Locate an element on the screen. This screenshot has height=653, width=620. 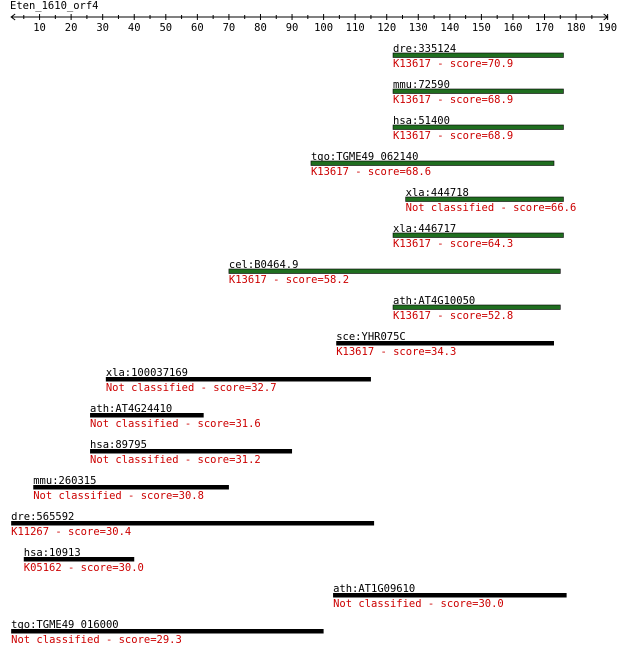
axis-tick-label: 170 is located at coordinates (544, 28).